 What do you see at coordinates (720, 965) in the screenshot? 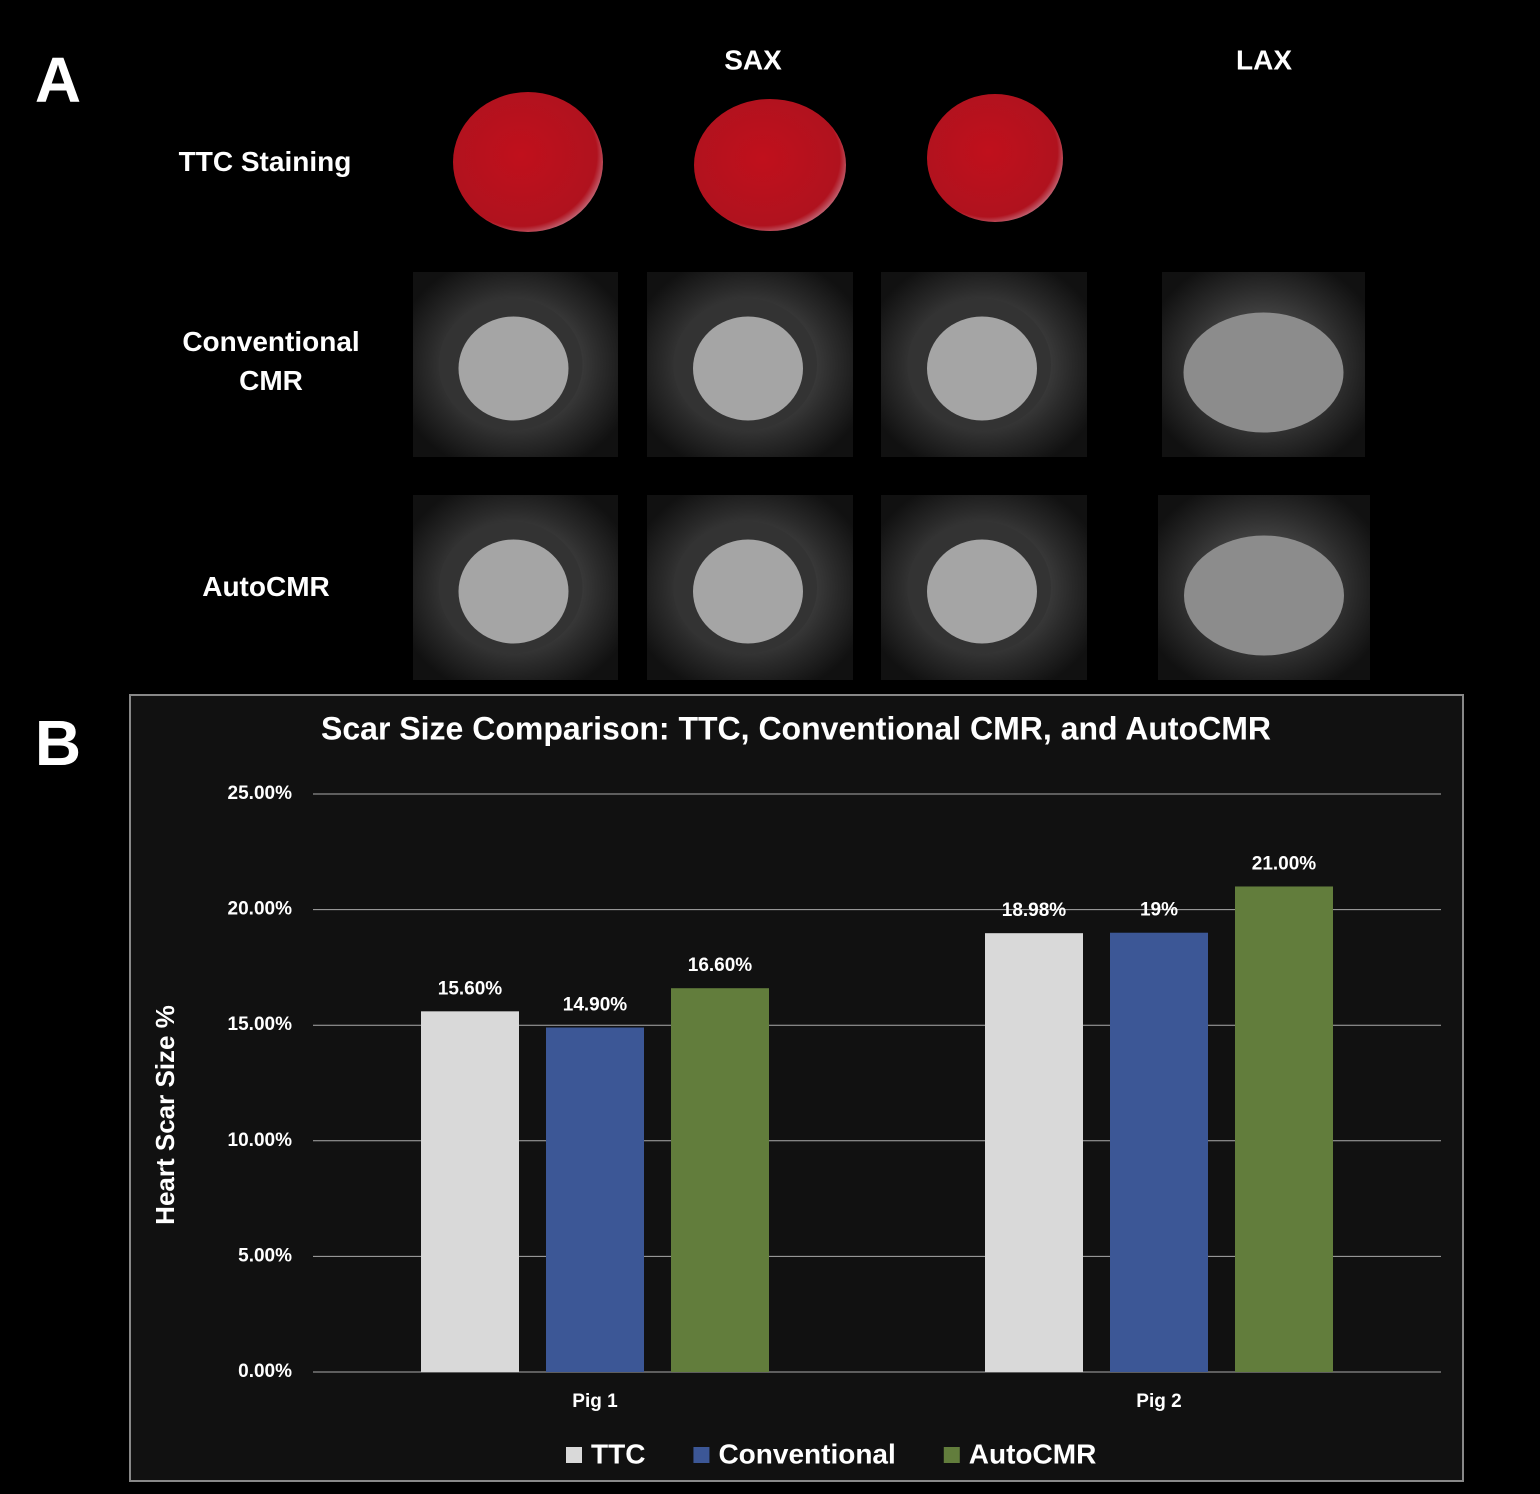
I see `data-label: 16.60%` at bounding box center [720, 965].